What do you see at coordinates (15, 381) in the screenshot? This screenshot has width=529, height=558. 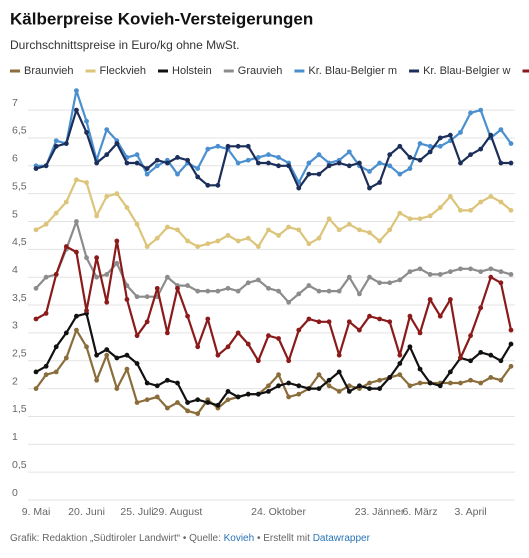 I see `y-tick-label: 2` at bounding box center [15, 381].